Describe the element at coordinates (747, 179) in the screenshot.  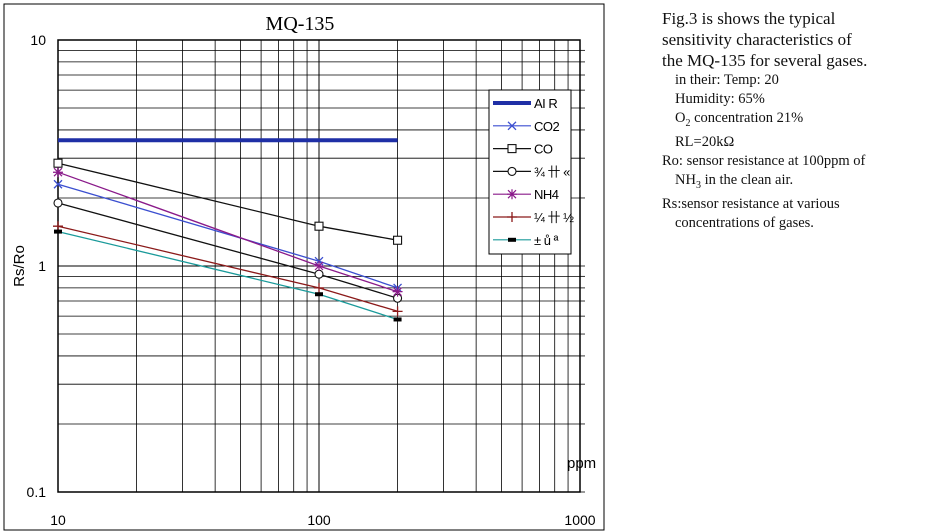
I see `caption-ro-2-suffix: in the clean air.` at that location.